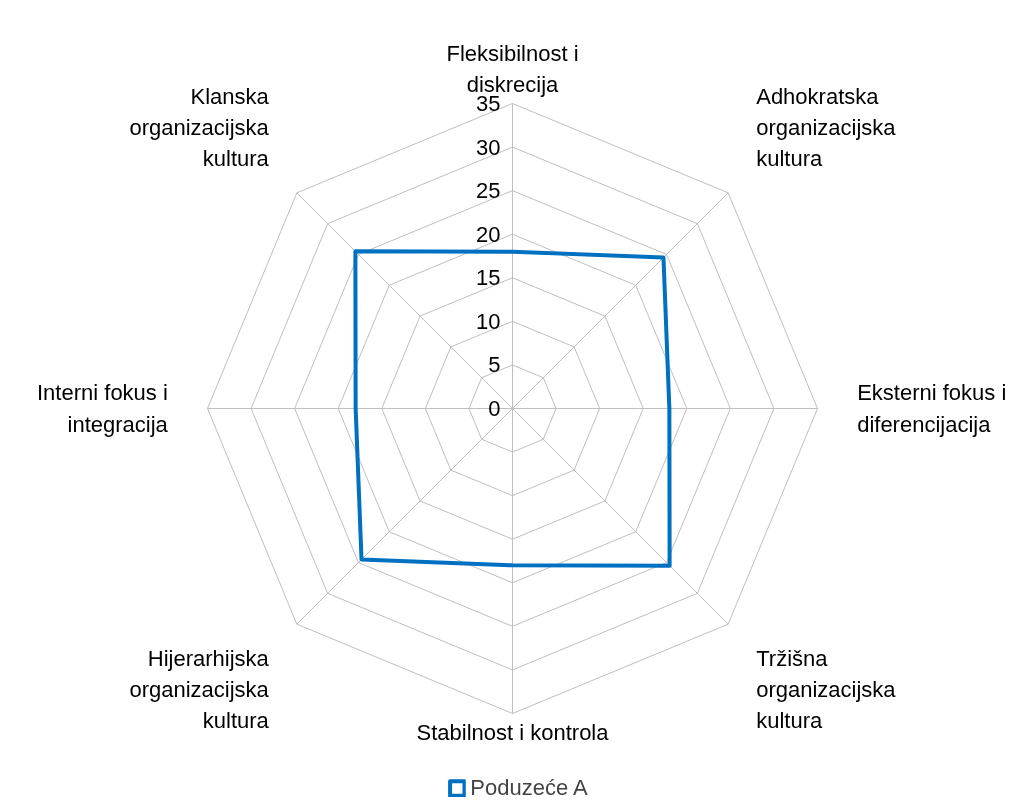 This screenshot has width=1035, height=803. What do you see at coordinates (199, 689) in the screenshot?
I see `spoke-label: Hijerarhijska organizacijska kultura` at bounding box center [199, 689].